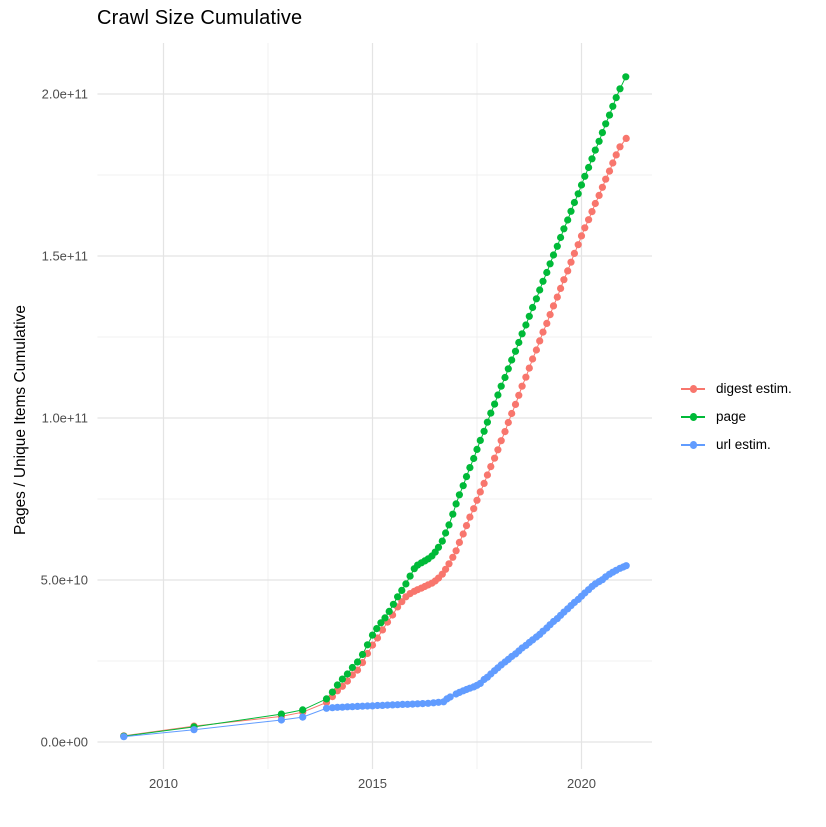  I want to click on x-tick-label: 2020, so click(581, 783).